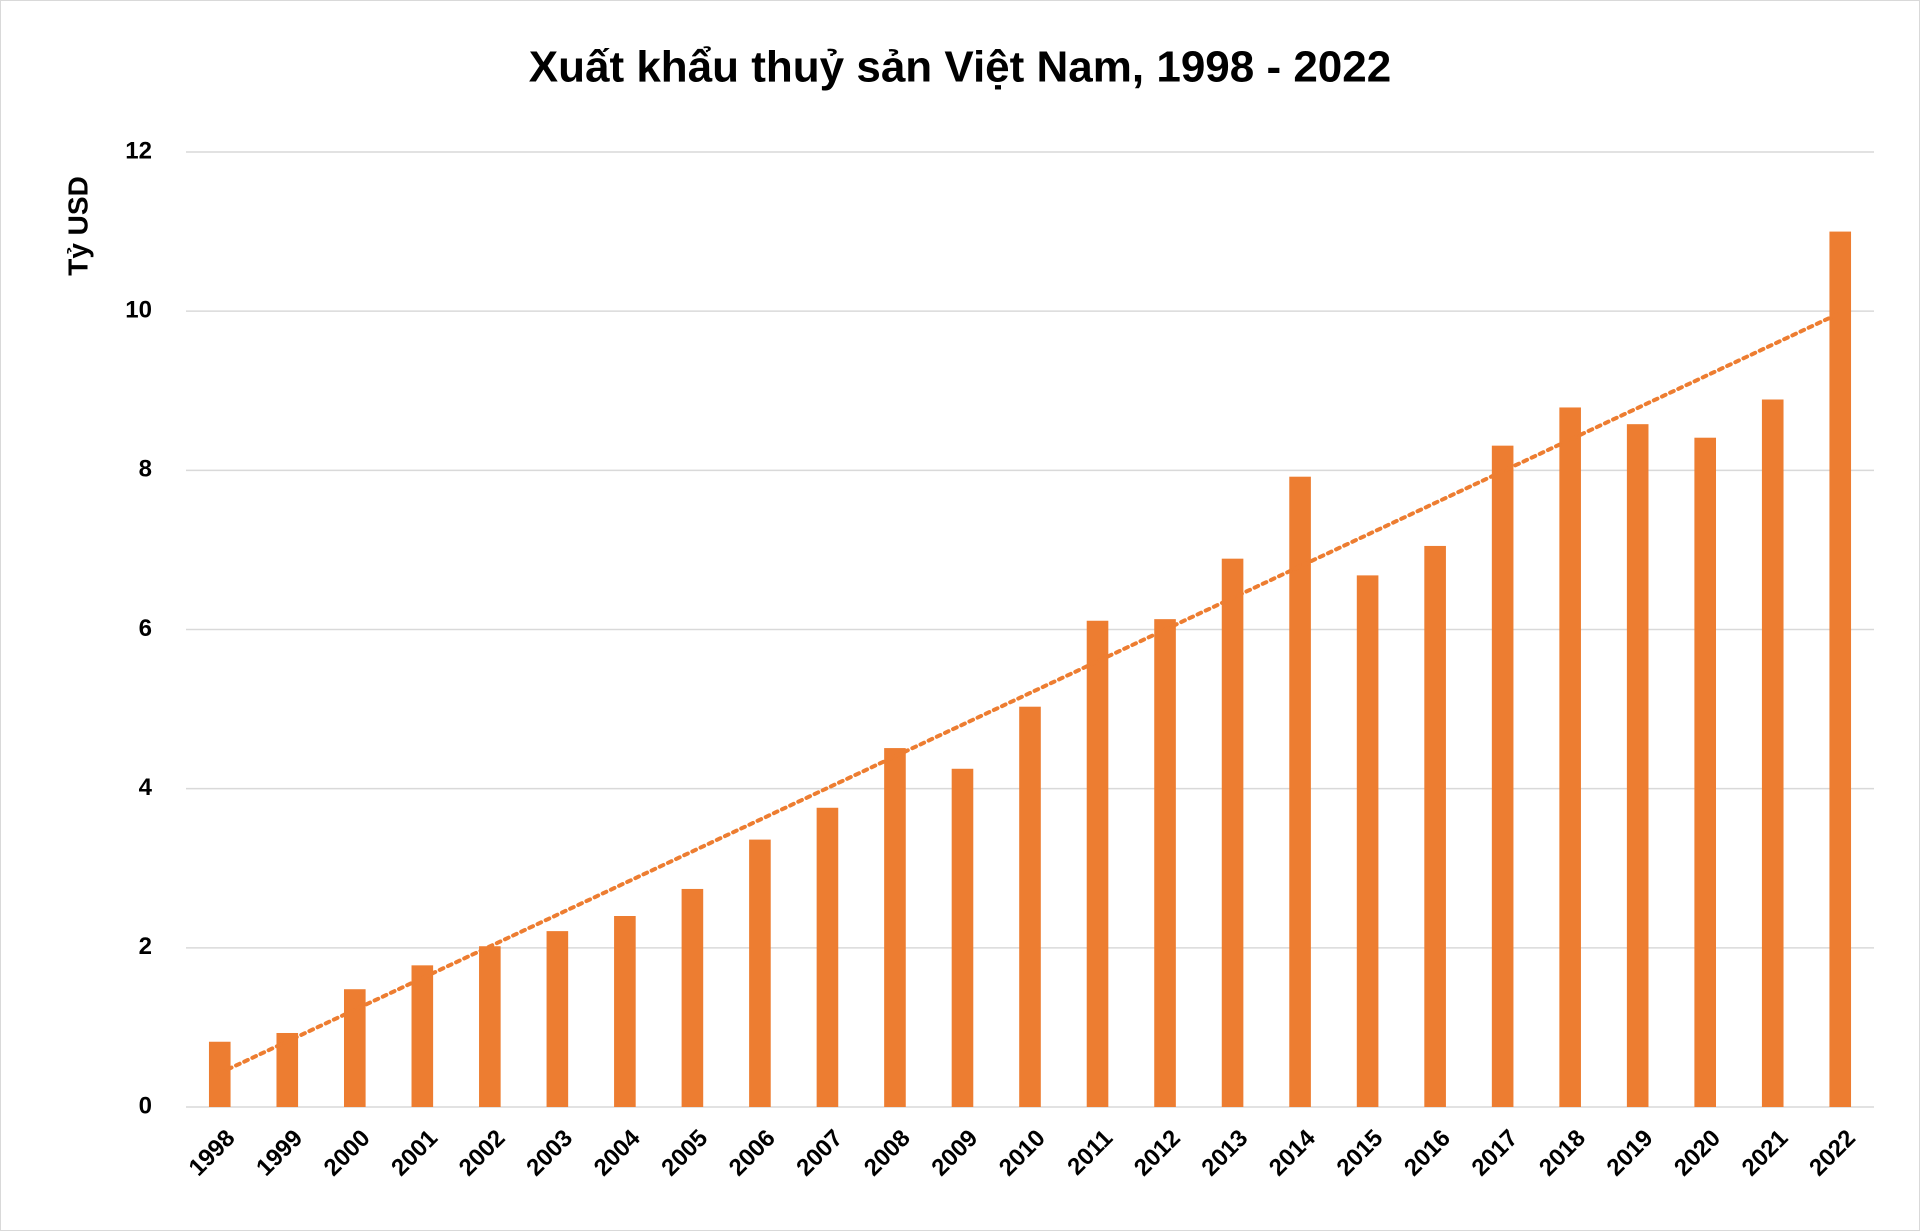 This screenshot has height=1231, width=1920. Describe the element at coordinates (145, 1105) in the screenshot. I see `y-tick-label: 0` at that location.